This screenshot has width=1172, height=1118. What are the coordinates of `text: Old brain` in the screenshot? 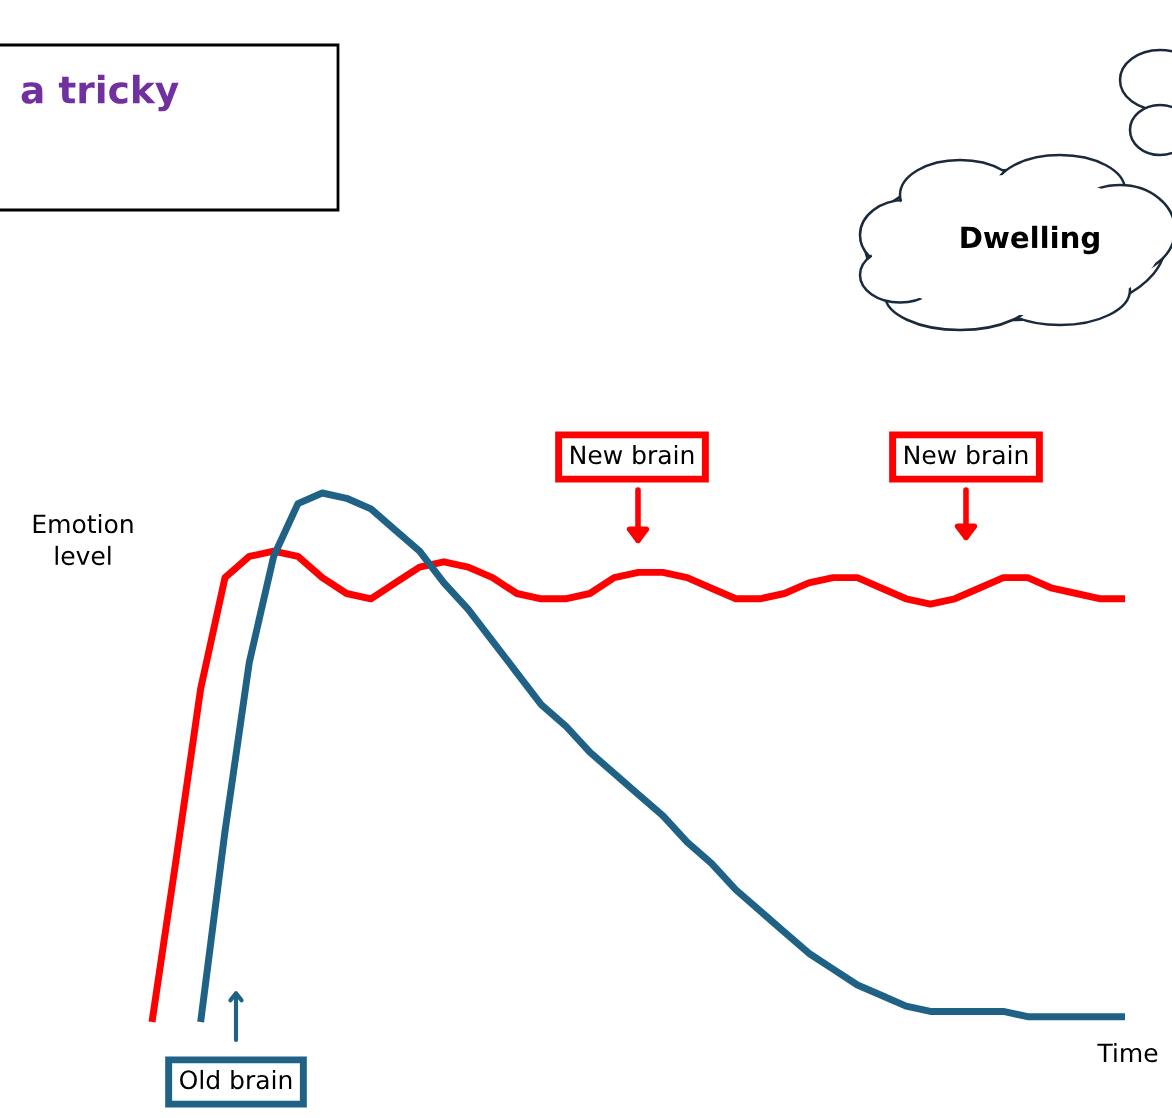 It's located at (236, 1079).